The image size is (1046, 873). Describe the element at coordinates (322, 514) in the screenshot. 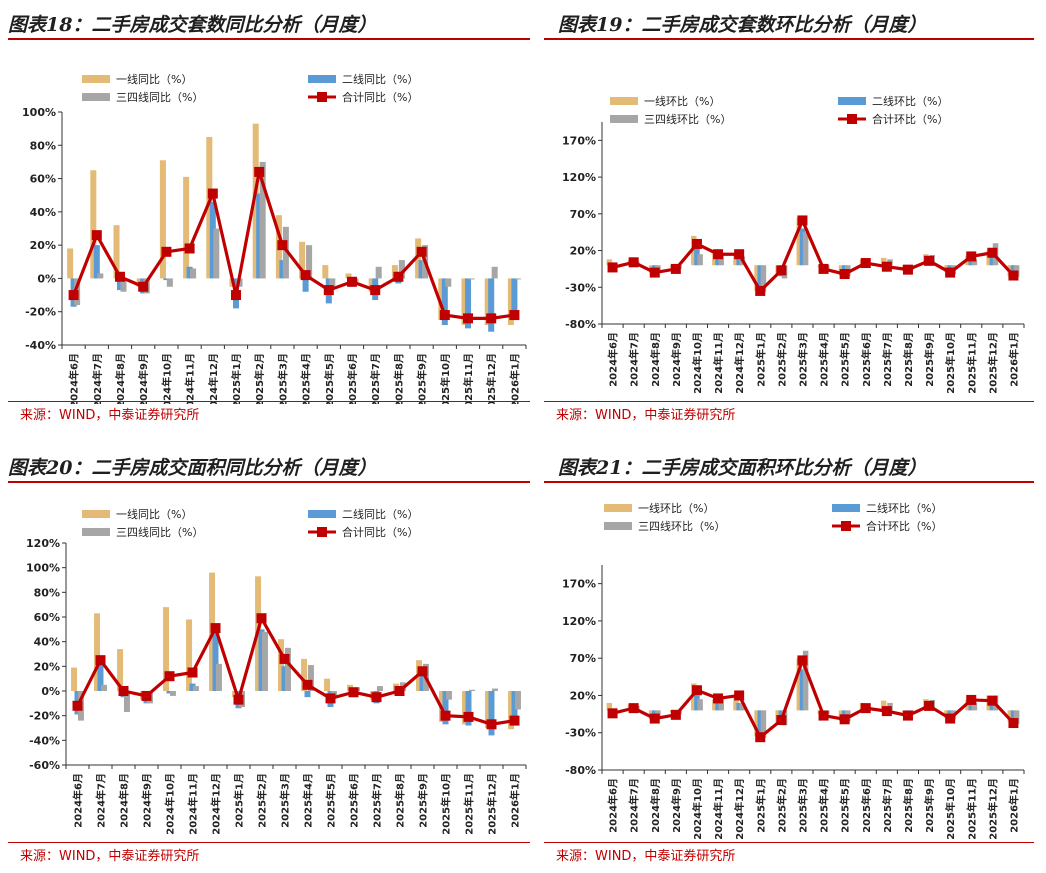

I see `legend-swatch` at that location.